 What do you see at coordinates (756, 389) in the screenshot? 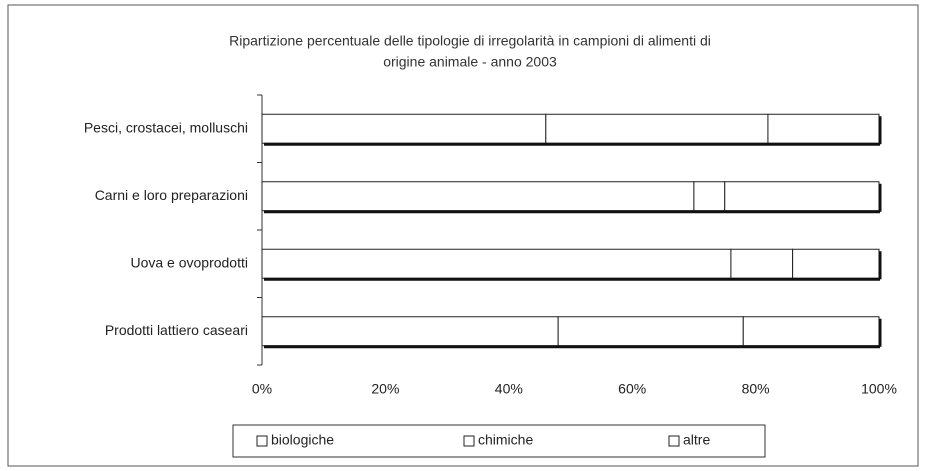
I see `x-tick-label: 80%` at bounding box center [756, 389].